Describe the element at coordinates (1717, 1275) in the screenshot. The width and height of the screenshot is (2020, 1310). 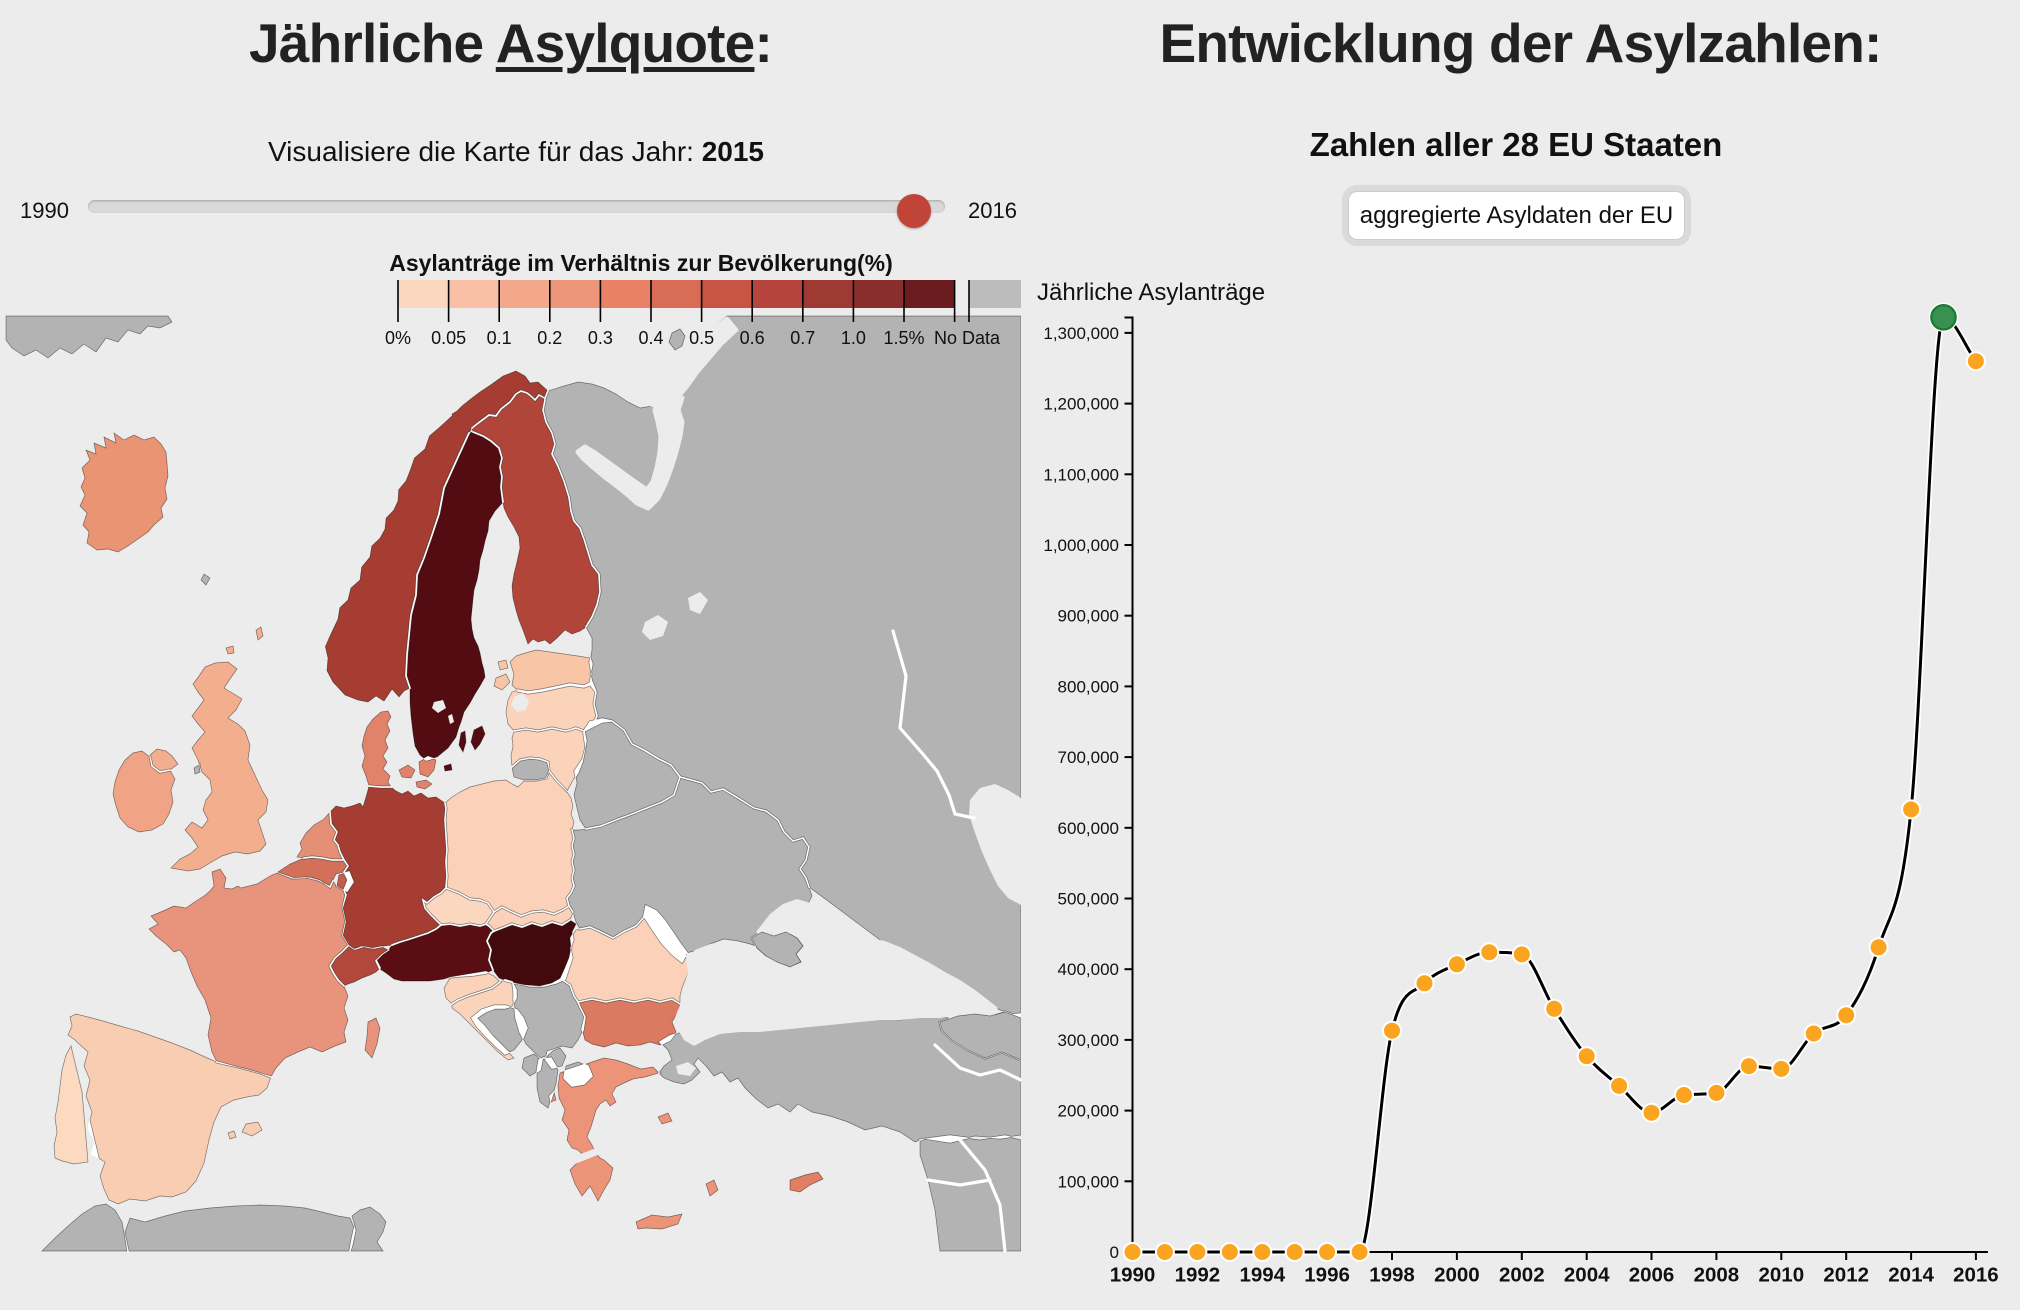
I see `svg-text: 2008` at that location.